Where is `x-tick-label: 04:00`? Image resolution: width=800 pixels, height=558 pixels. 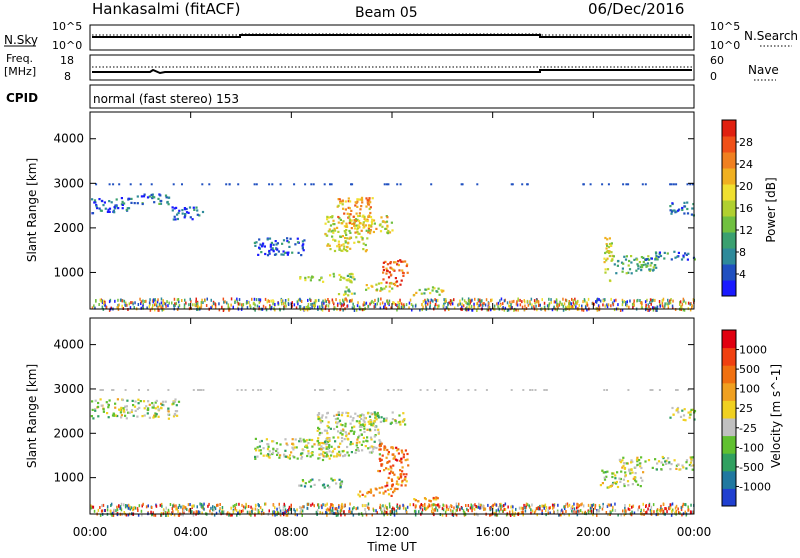 x-tick-label: 04:00 is located at coordinates (190, 532).